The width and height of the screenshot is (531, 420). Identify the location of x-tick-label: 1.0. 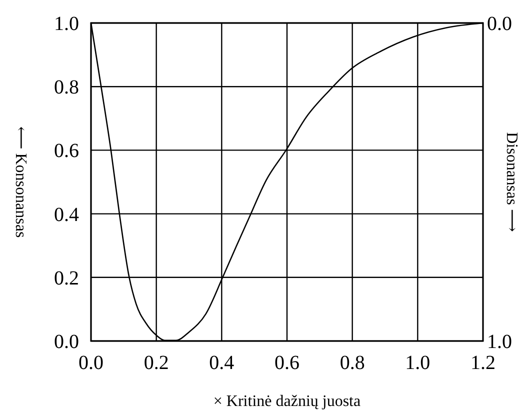
(417, 363).